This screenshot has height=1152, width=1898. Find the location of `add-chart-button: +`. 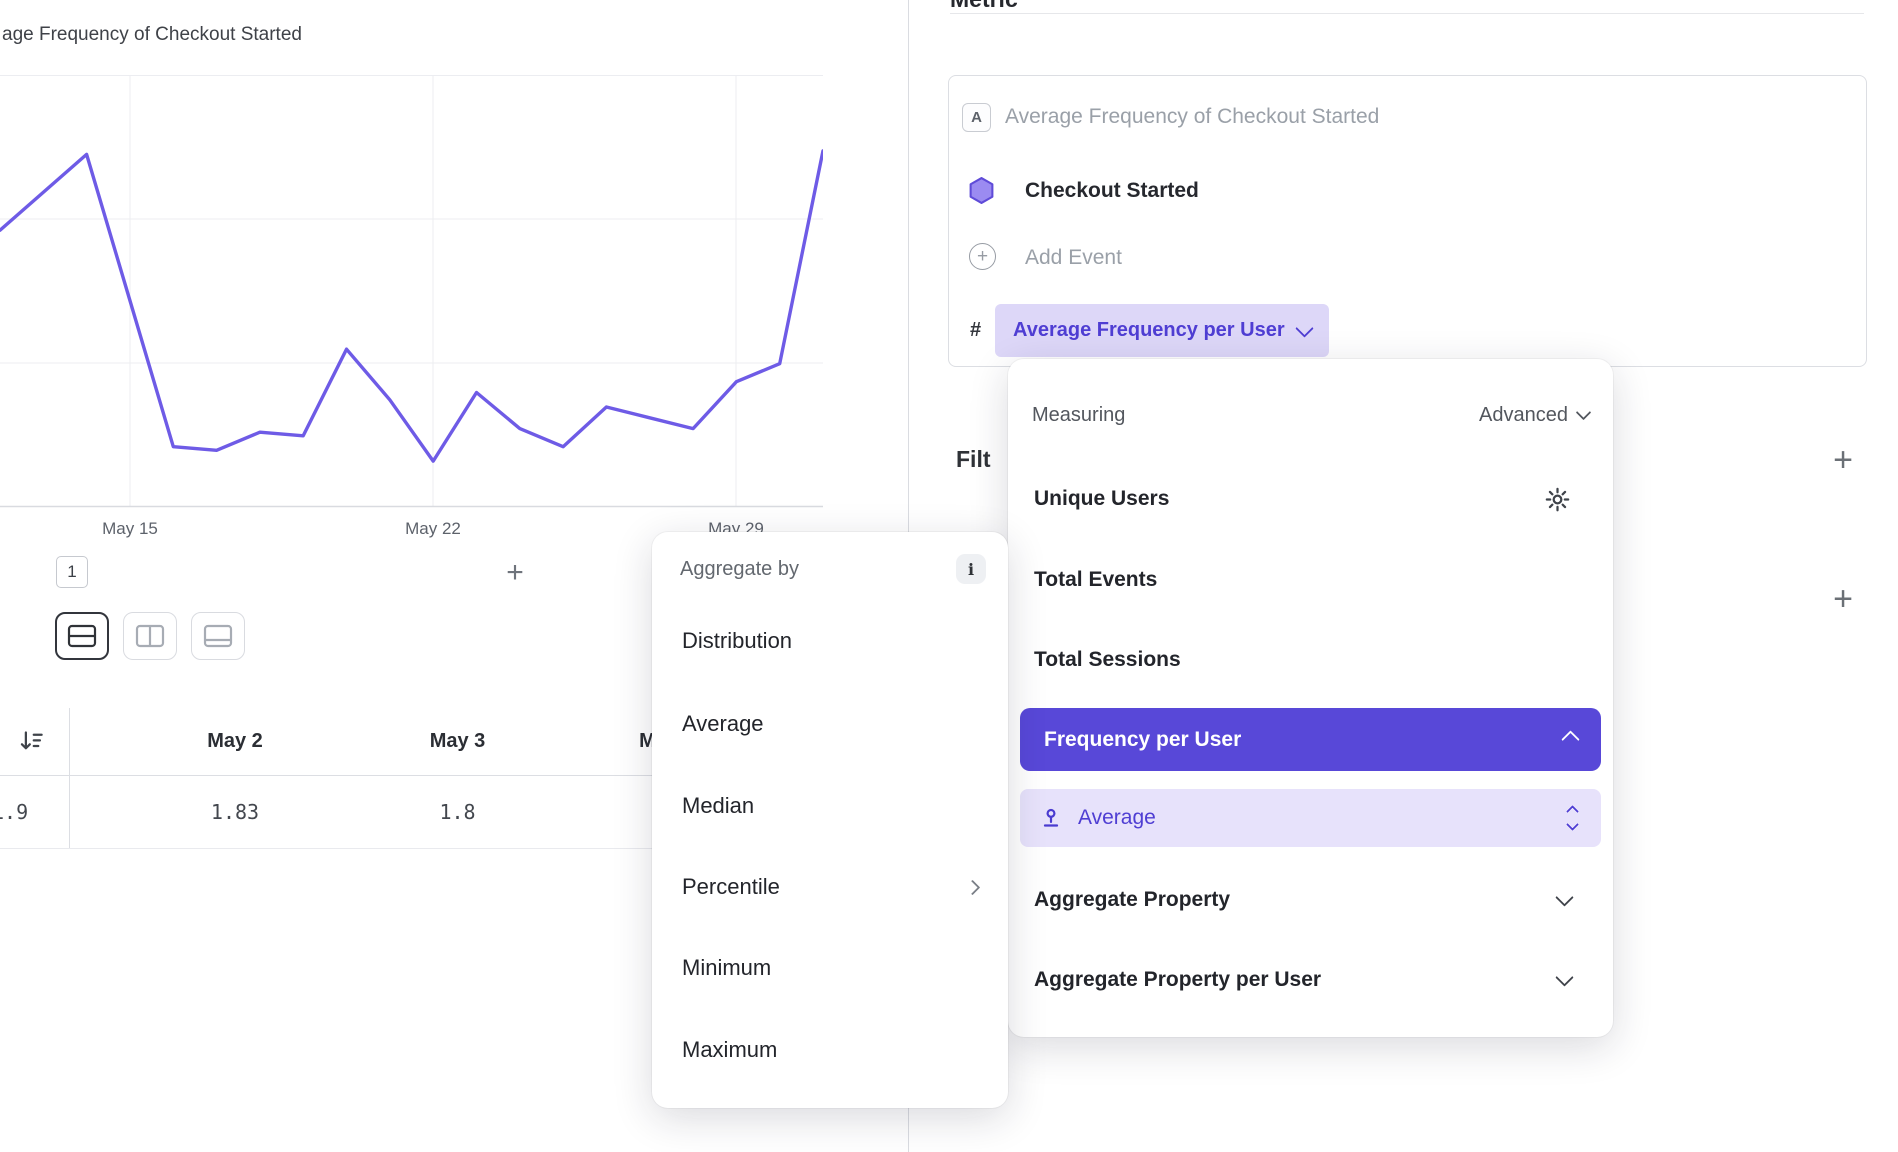

add-chart-button: + is located at coordinates (515, 572).